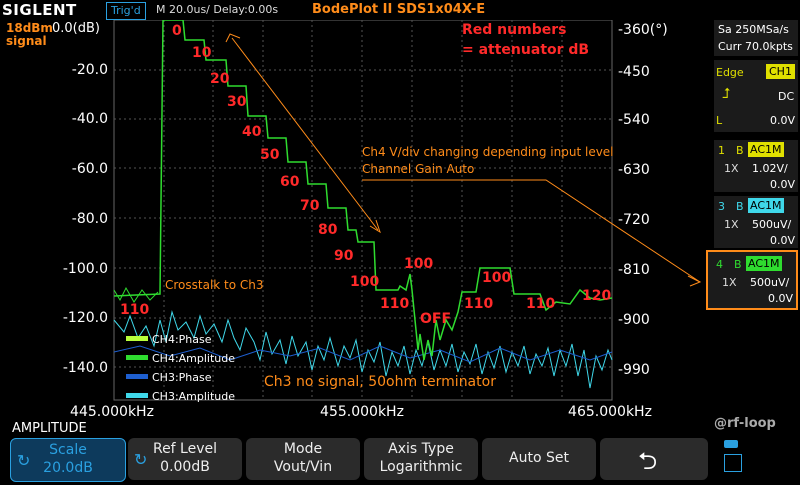 This screenshot has width=800, height=485. What do you see at coordinates (648, 461) in the screenshot?
I see `back-arrow-icon: ⮌` at bounding box center [648, 461].